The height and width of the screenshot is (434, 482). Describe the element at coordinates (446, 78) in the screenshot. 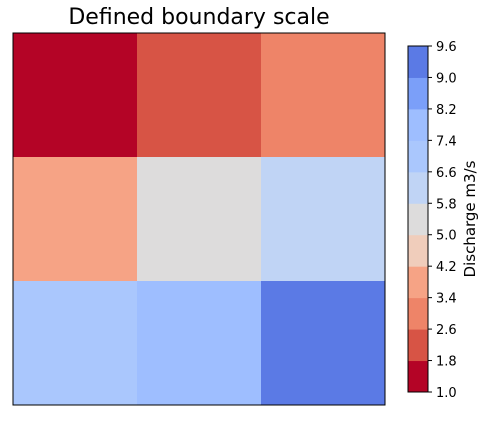

I see `colorbar-tick-label: 9.0` at that location.